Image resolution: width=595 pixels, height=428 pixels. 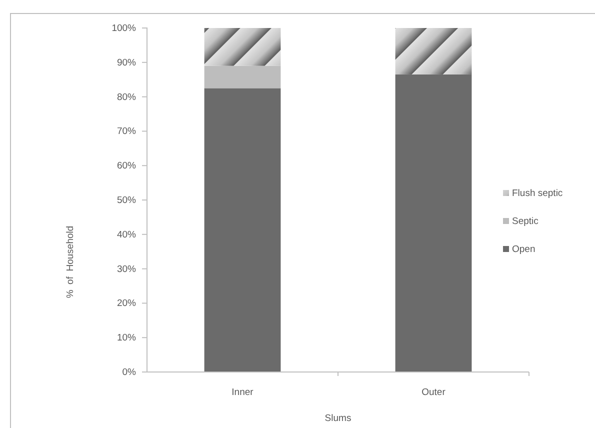 What do you see at coordinates (524, 249) in the screenshot?
I see `legend-label: Open` at bounding box center [524, 249].